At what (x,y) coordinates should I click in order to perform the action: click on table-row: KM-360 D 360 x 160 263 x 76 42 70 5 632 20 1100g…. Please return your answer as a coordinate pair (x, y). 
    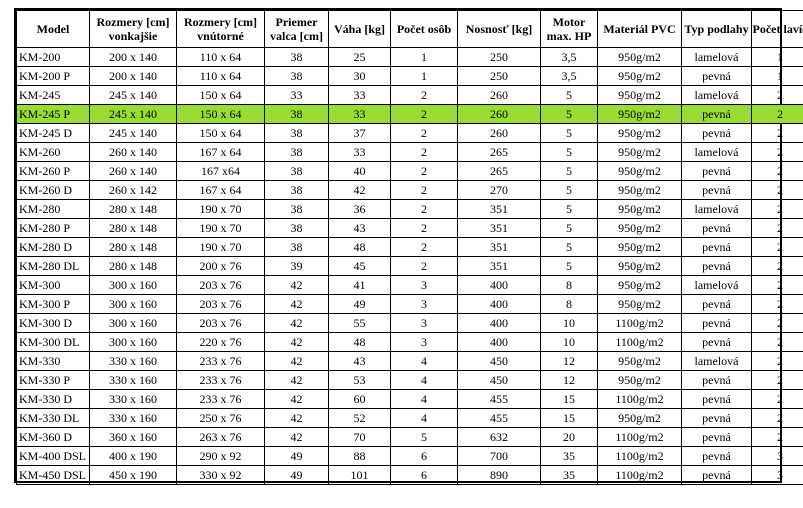
    Looking at the image, I should click on (409, 437).